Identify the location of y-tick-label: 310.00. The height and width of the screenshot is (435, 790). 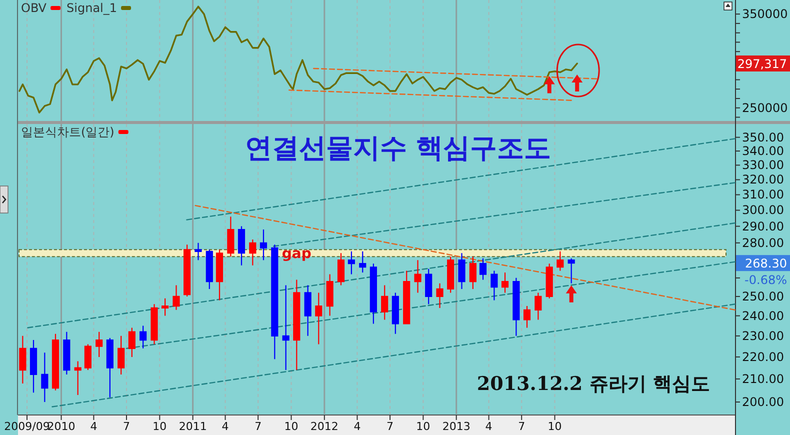
(763, 195).